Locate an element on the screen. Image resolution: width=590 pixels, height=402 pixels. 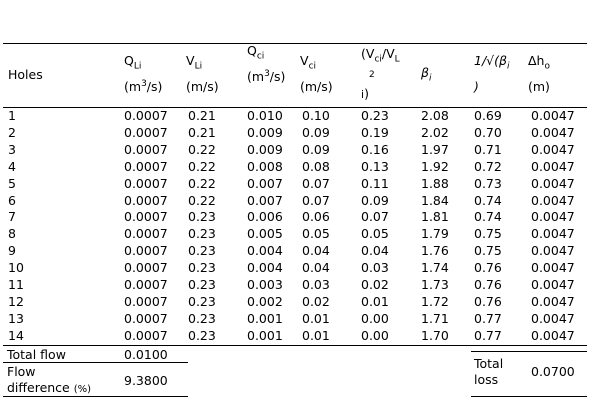
cell-vci: 0.03 is located at coordinates (316, 284).